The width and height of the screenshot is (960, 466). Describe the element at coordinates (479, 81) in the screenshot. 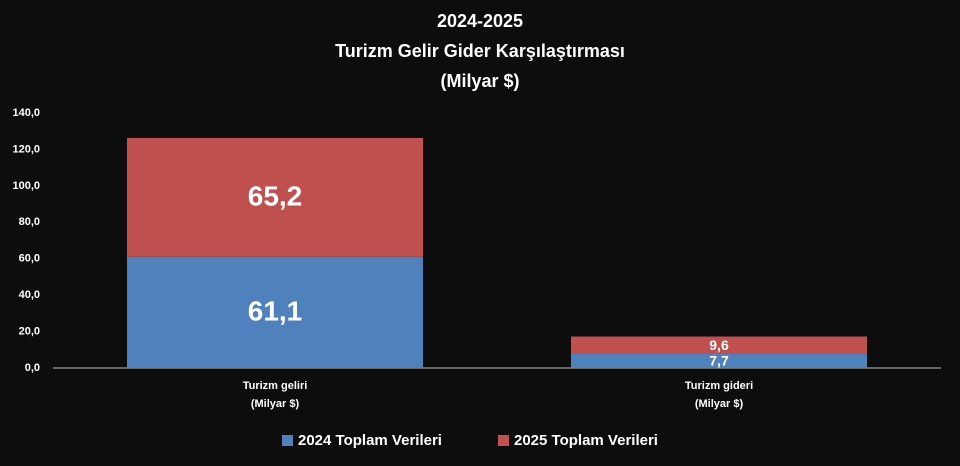

I see `chart-title: (Milyar $)` at that location.